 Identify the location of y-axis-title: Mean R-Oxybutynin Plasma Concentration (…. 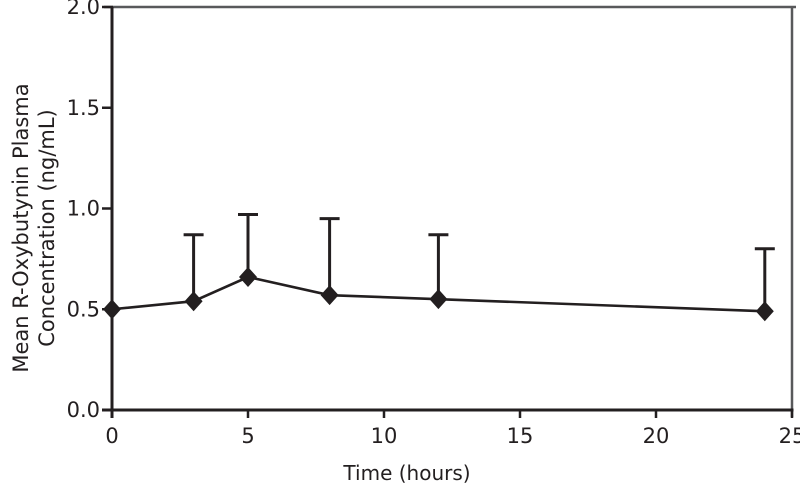
(34, 228).